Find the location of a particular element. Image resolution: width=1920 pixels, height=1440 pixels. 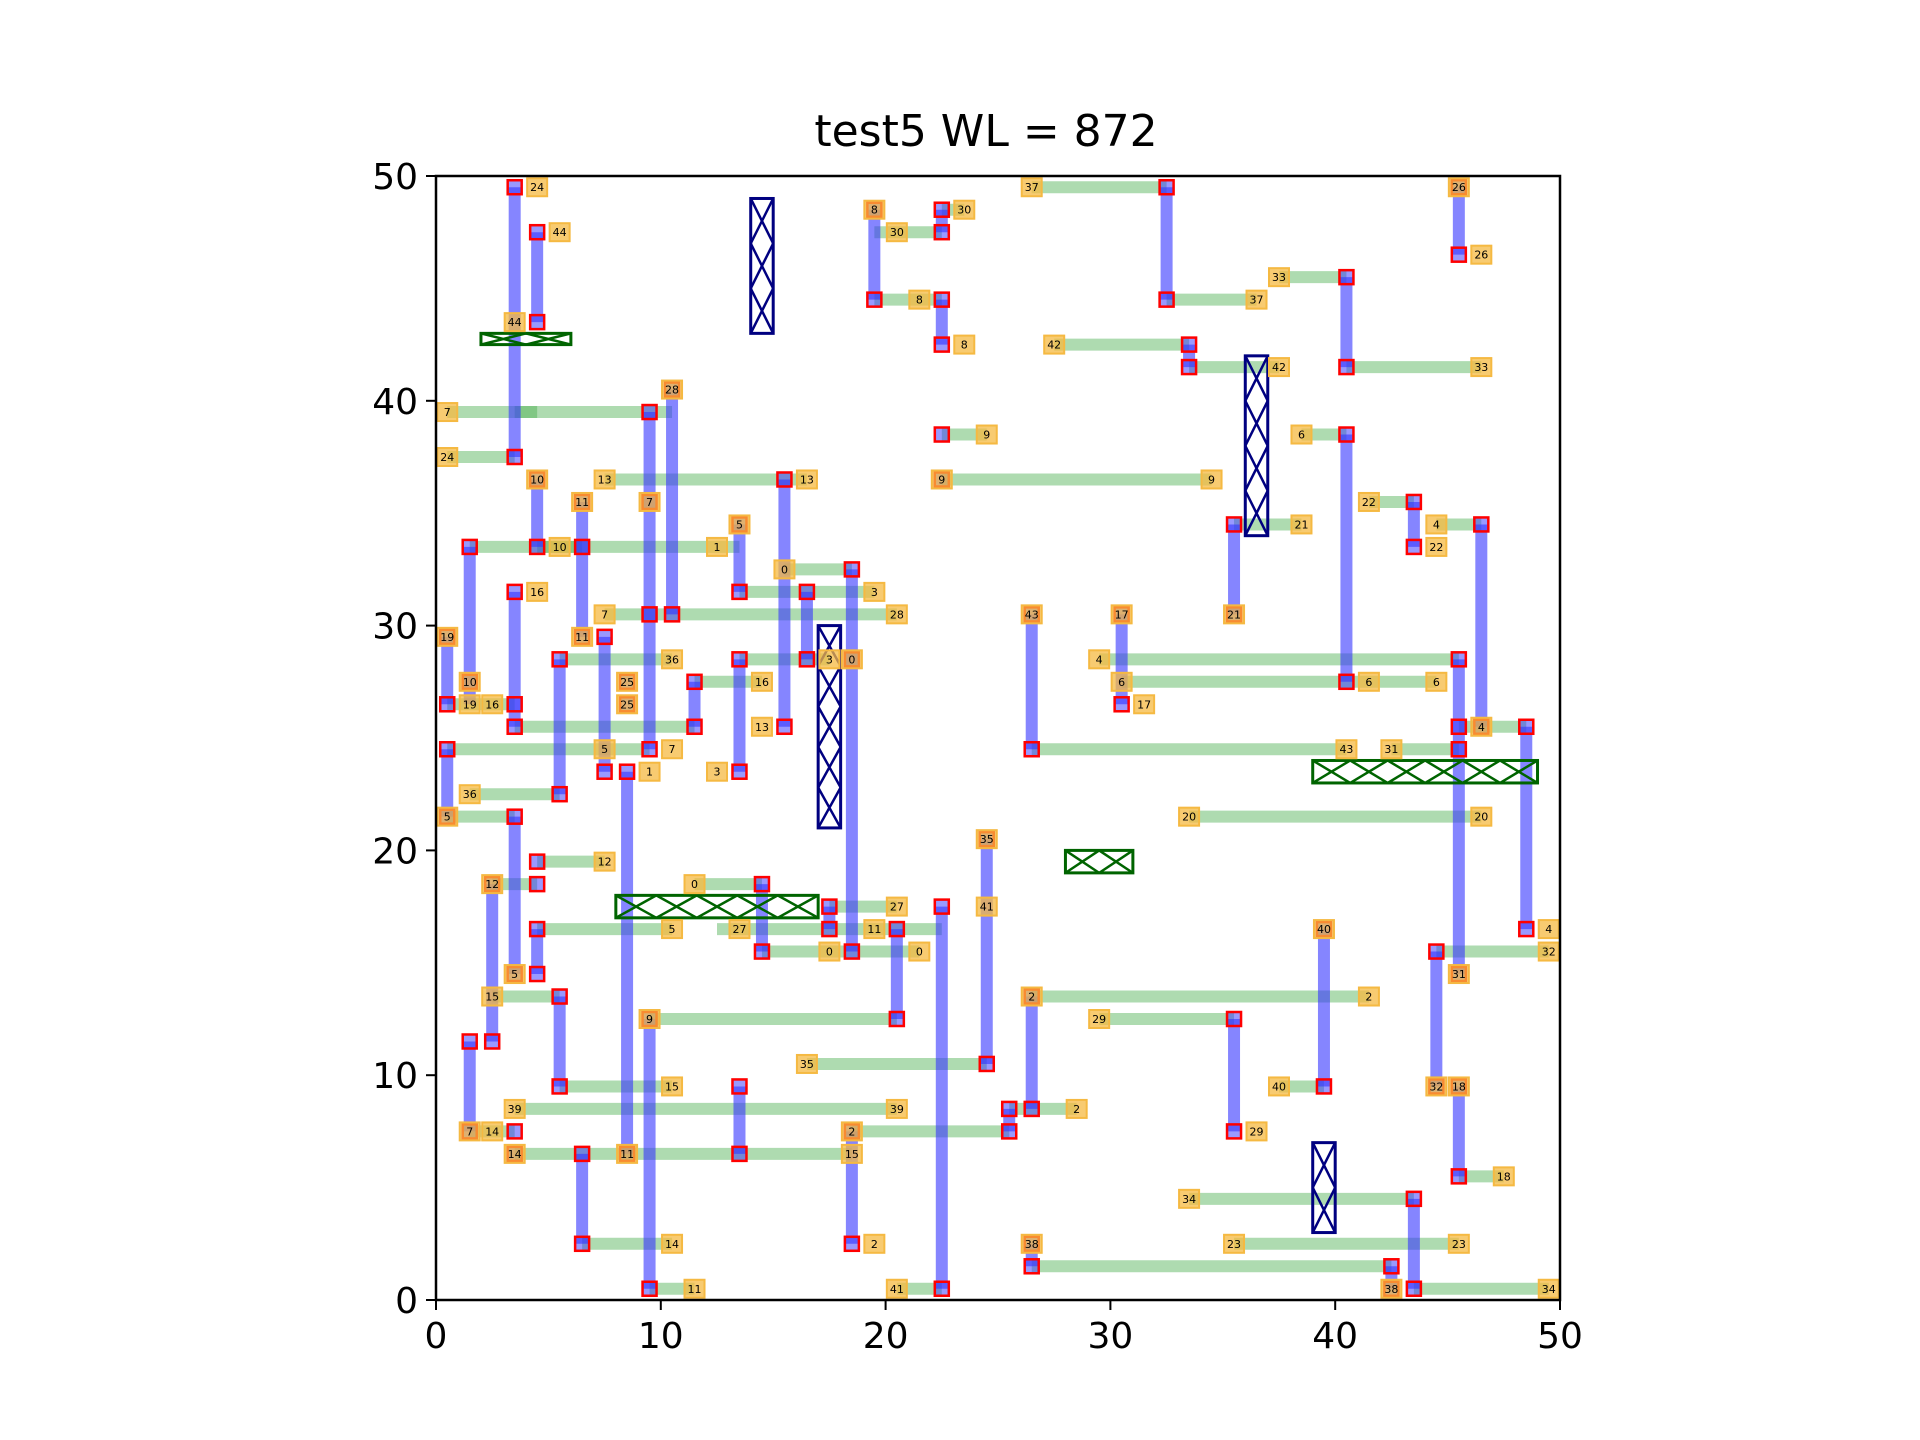

pin-label: 44 is located at coordinates (515, 322).